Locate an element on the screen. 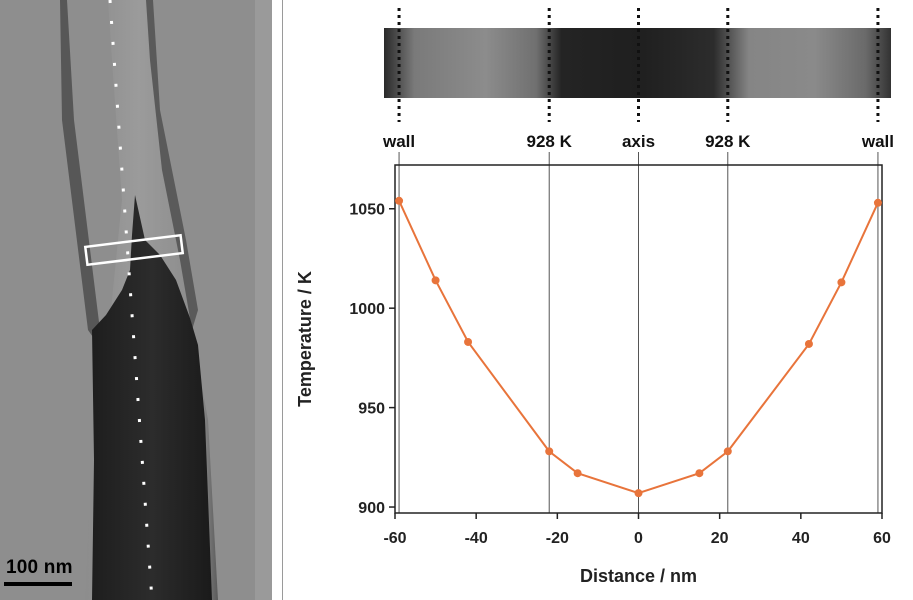  y-tick-label: 900 is located at coordinates (371, 508).